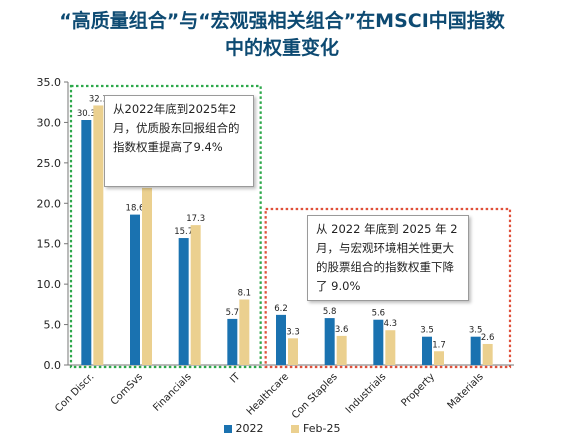 The height and width of the screenshot is (445, 564). Describe the element at coordinates (330, 312) in the screenshot. I see `value-label-0-5: 5.8` at that location.